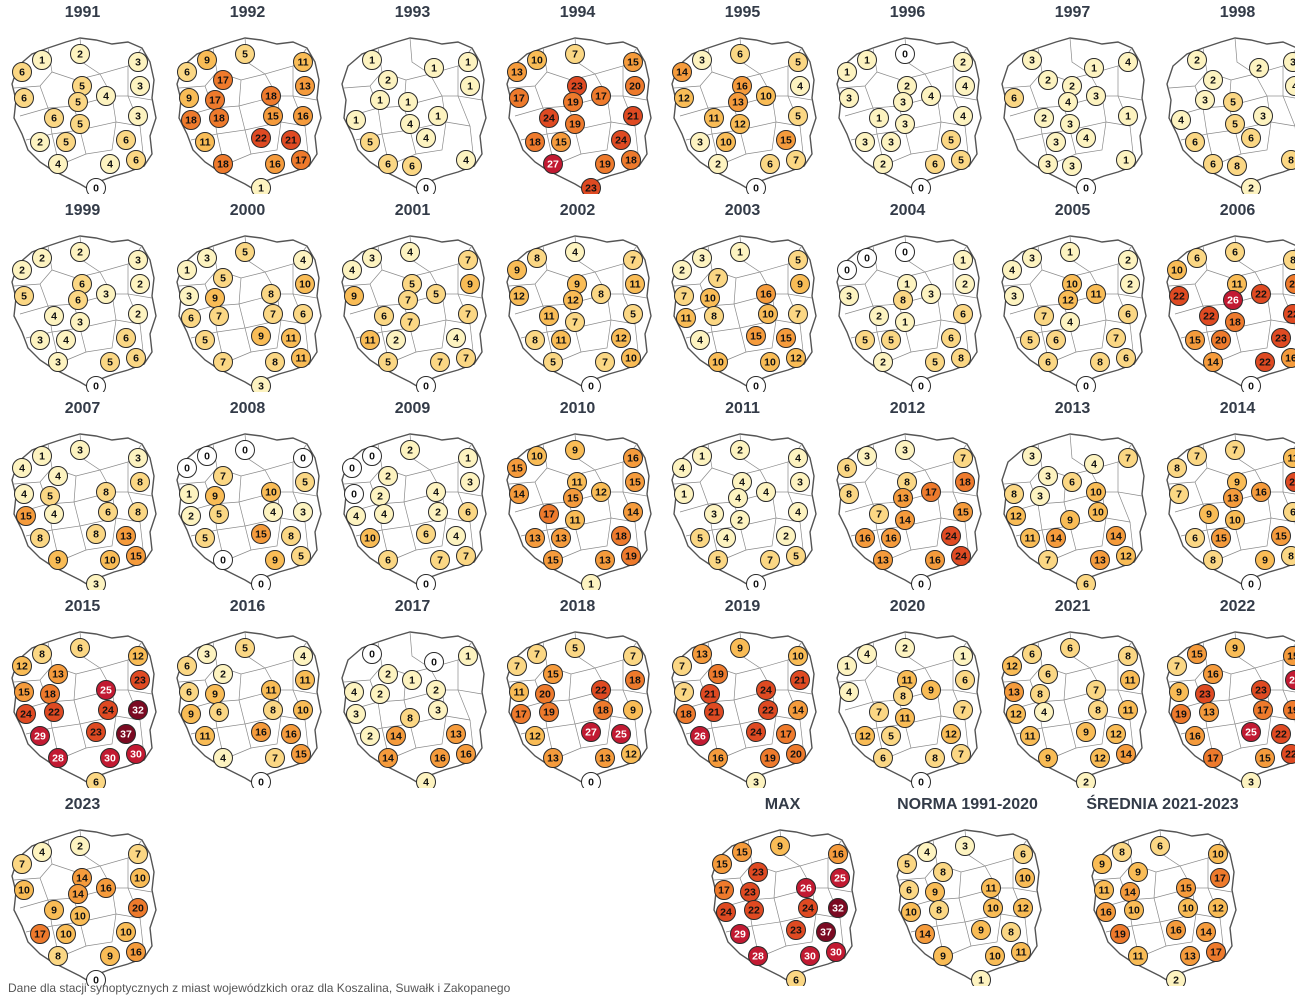 The height and width of the screenshot is (995, 1295). I want to click on station-bubble: 13, so click(605, 560).